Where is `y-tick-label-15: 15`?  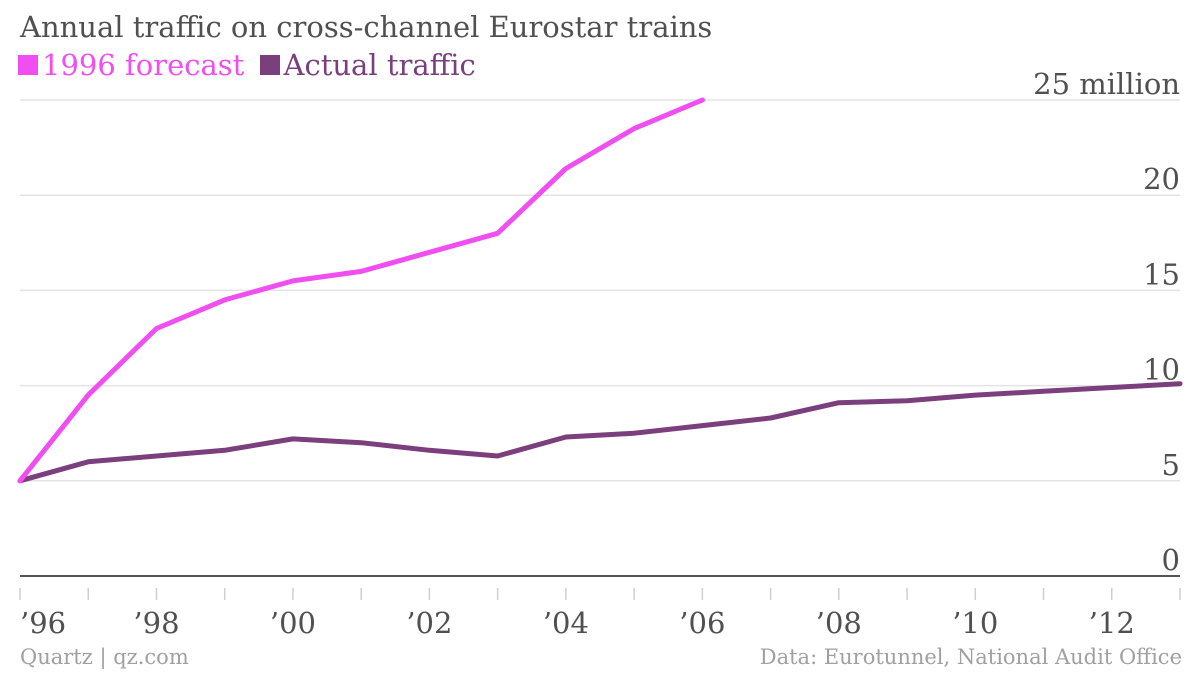 y-tick-label-15: 15 is located at coordinates (1161, 274).